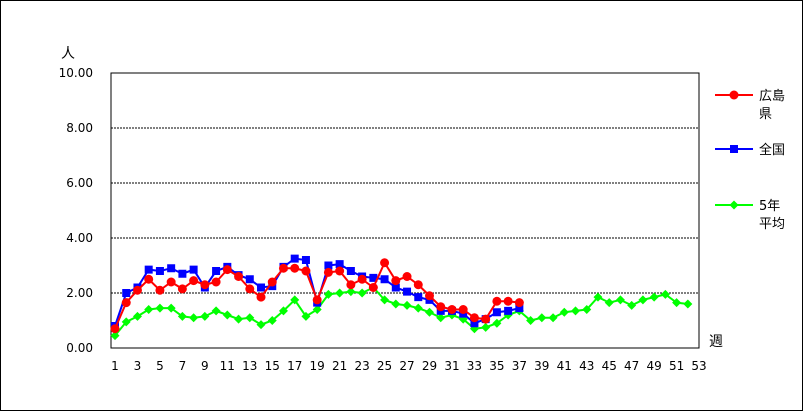 The height and width of the screenshot is (411, 803). Describe the element at coordinates (631, 366) in the screenshot. I see `x-tick-label: 47` at that location.